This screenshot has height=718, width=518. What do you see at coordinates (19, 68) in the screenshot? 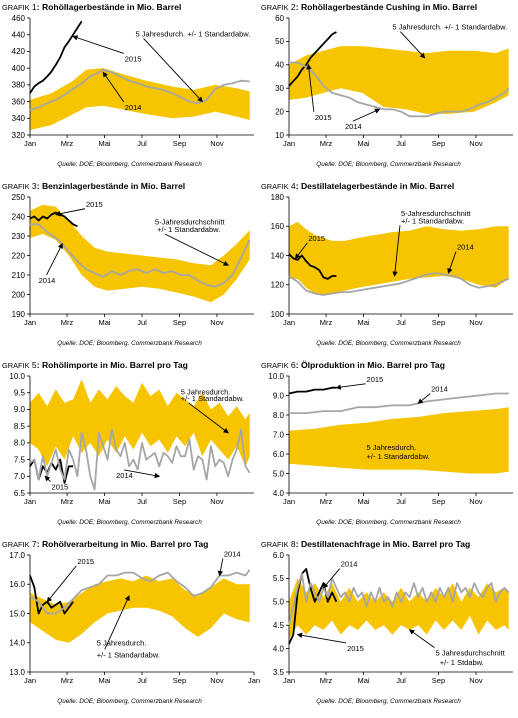
I see `y-tick-label: 400` at bounding box center [19, 68].